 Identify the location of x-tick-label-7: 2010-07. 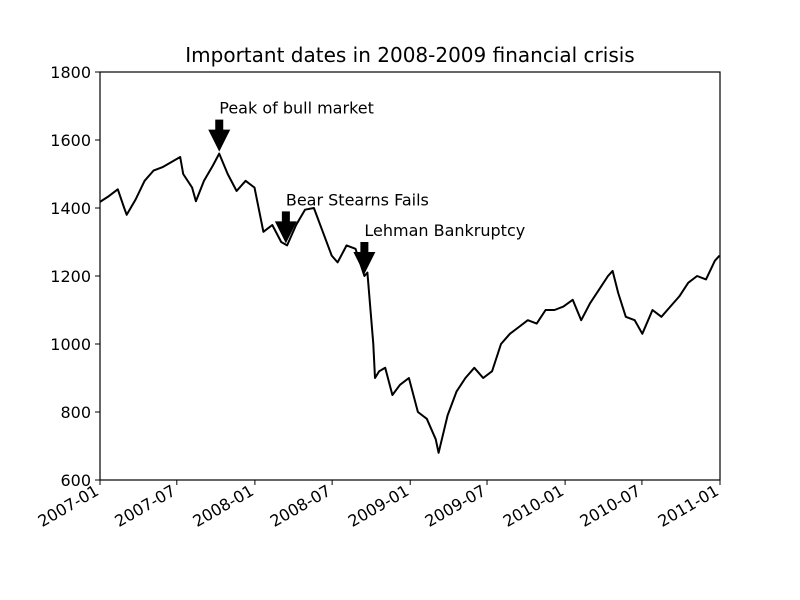
(610, 506).